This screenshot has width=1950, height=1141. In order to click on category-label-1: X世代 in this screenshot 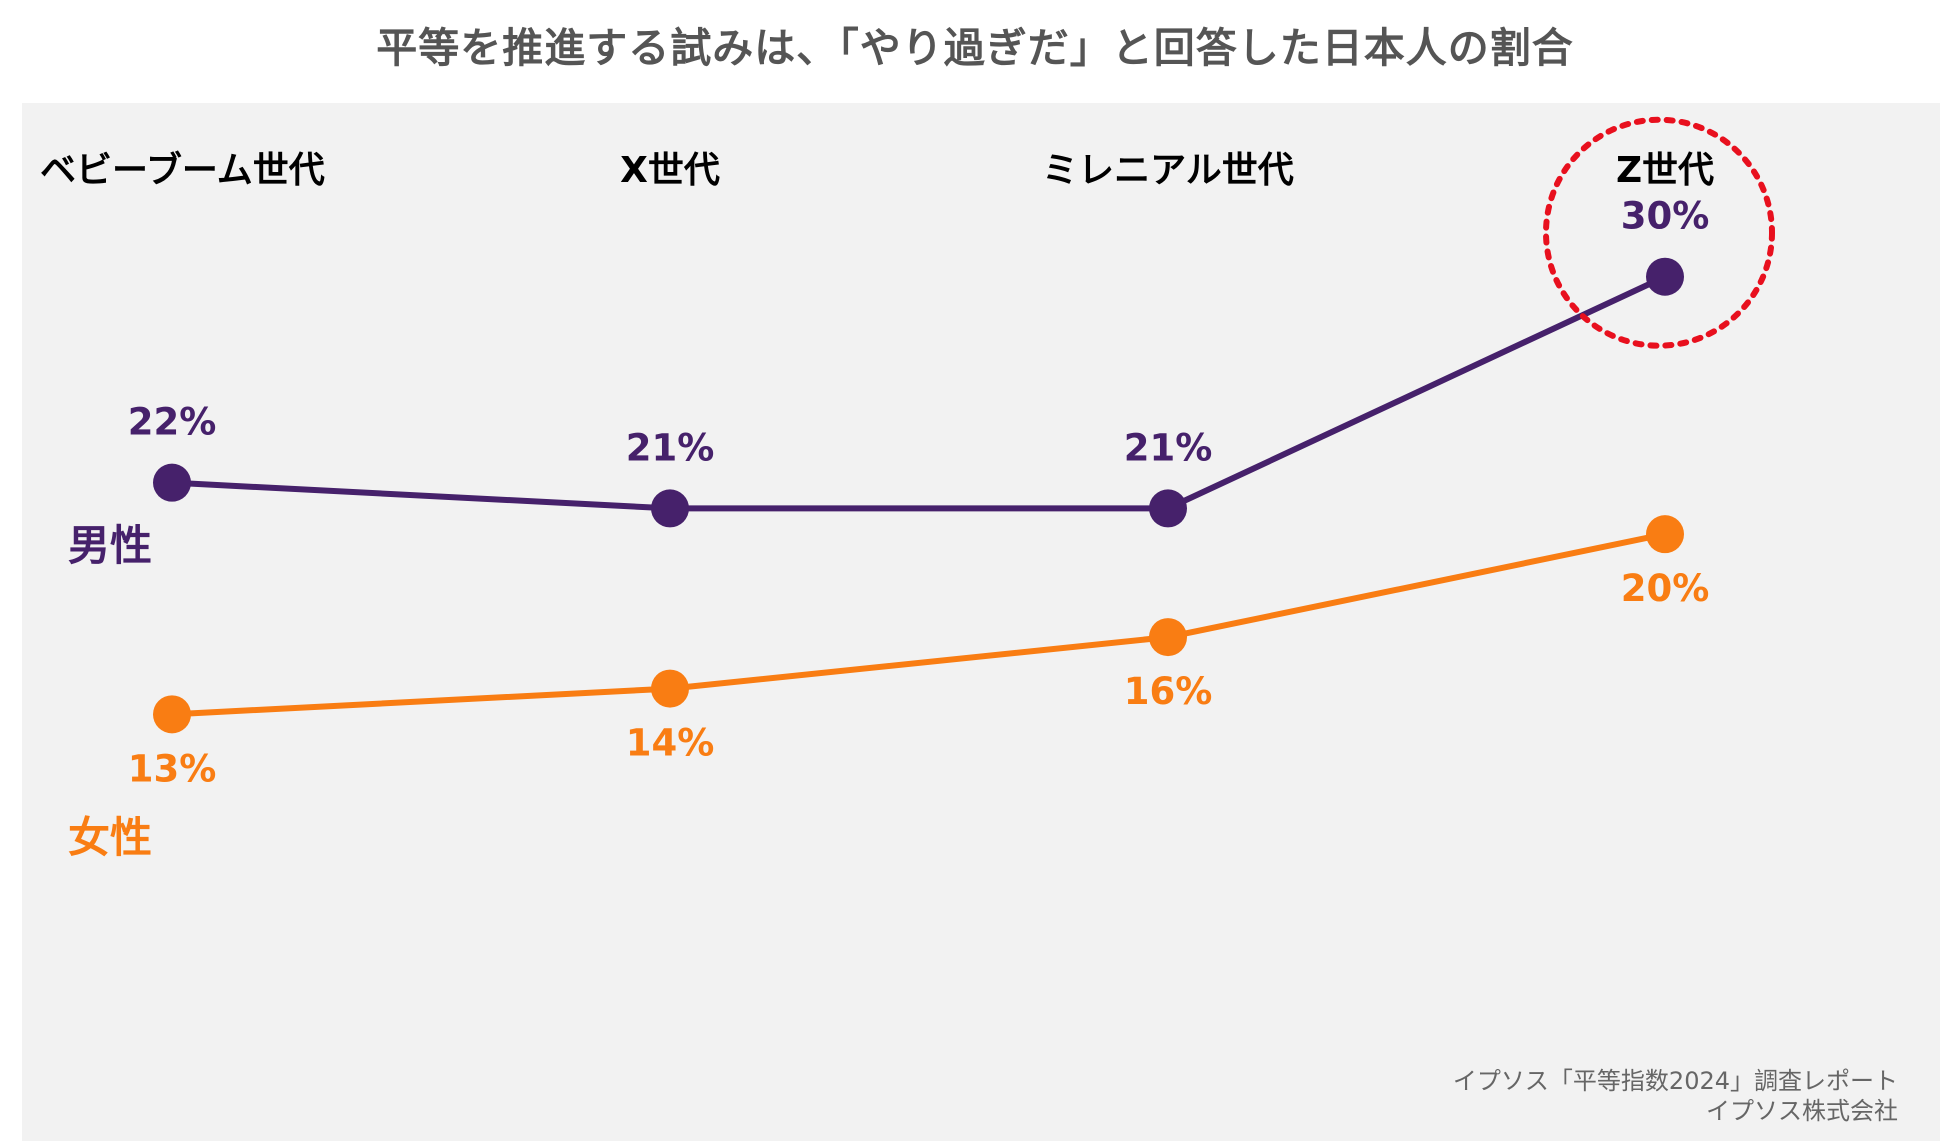, I will do `click(670, 170)`.